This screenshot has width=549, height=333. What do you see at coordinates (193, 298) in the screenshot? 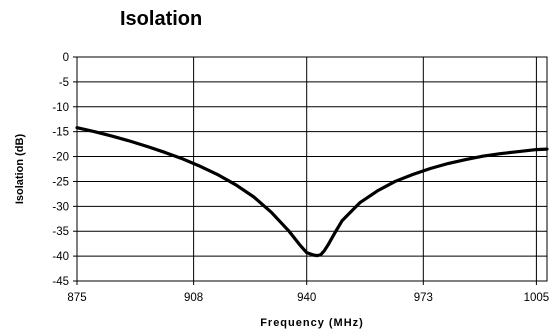
I see `x-tick-label: 908` at bounding box center [193, 298].